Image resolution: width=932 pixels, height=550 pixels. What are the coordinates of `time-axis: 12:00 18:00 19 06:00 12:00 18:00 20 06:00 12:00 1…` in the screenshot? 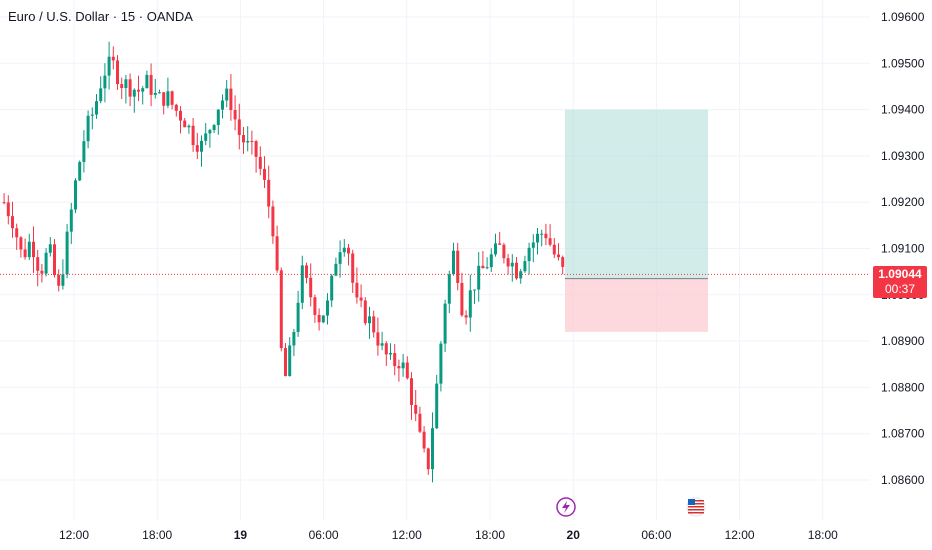 It's located at (448, 535).